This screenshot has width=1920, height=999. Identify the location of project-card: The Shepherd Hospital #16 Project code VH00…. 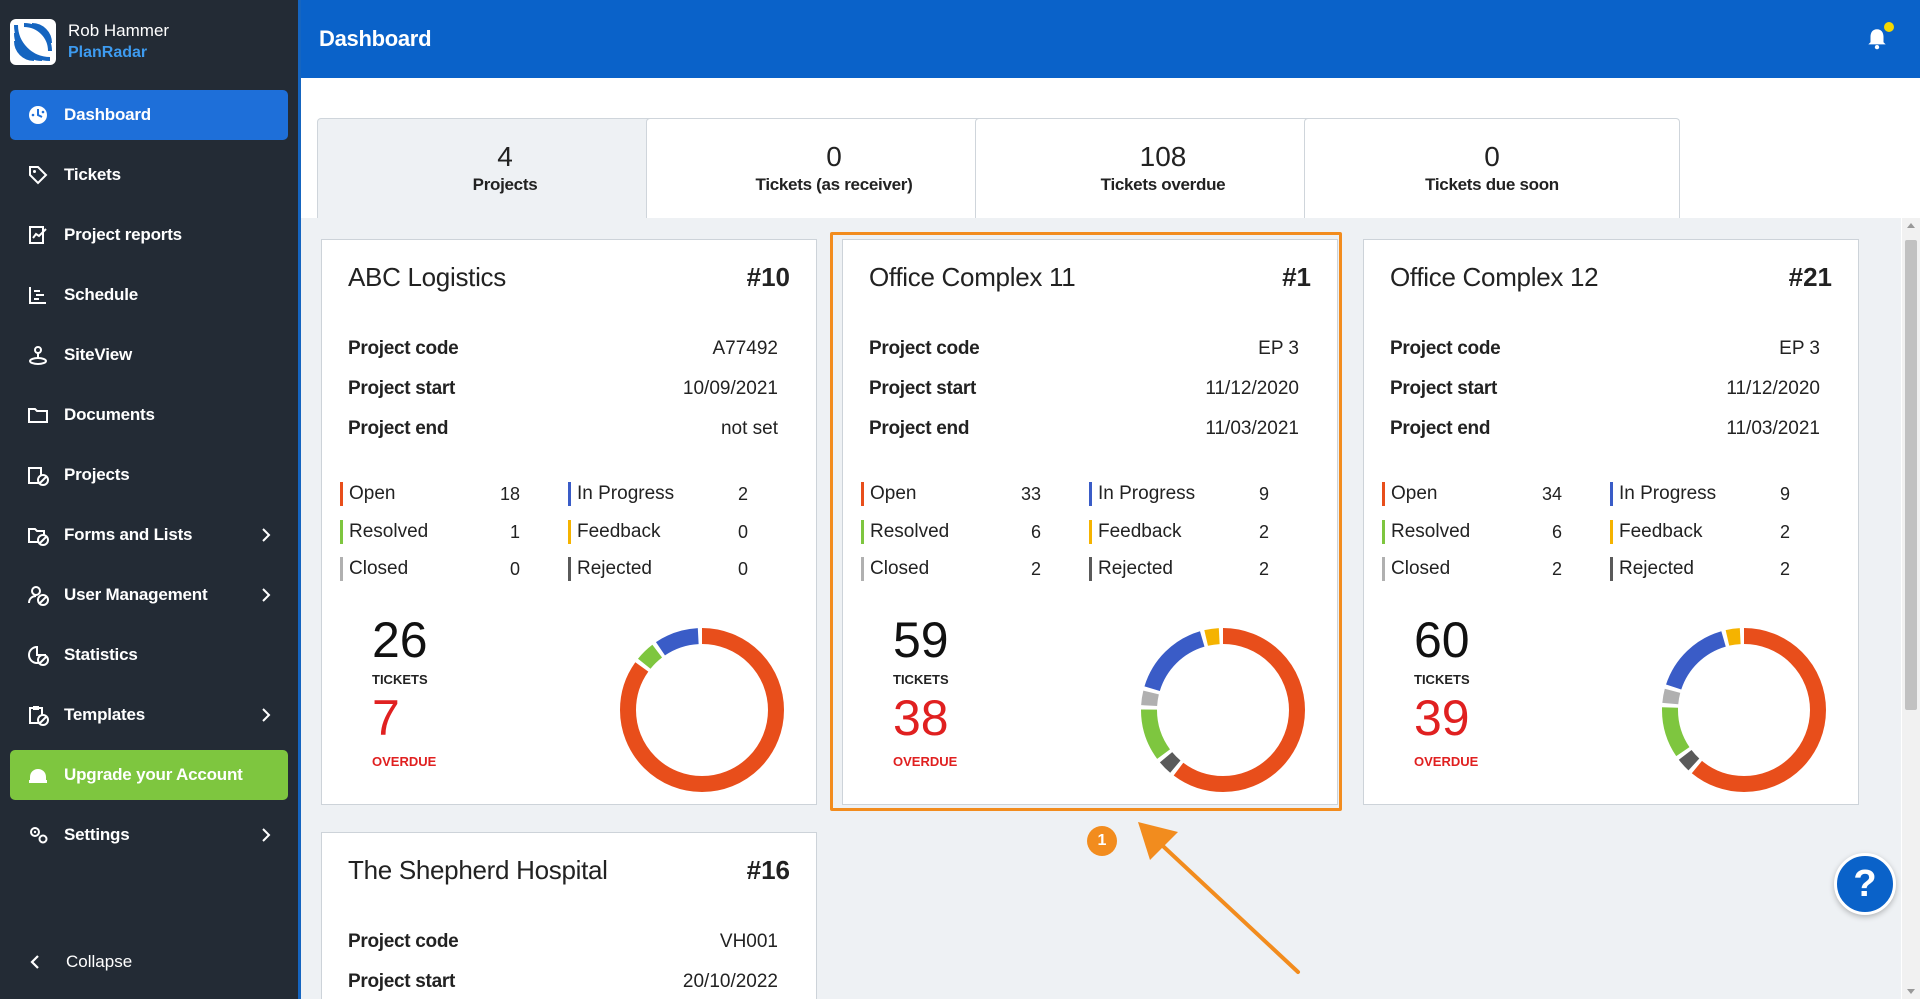
(569, 915).